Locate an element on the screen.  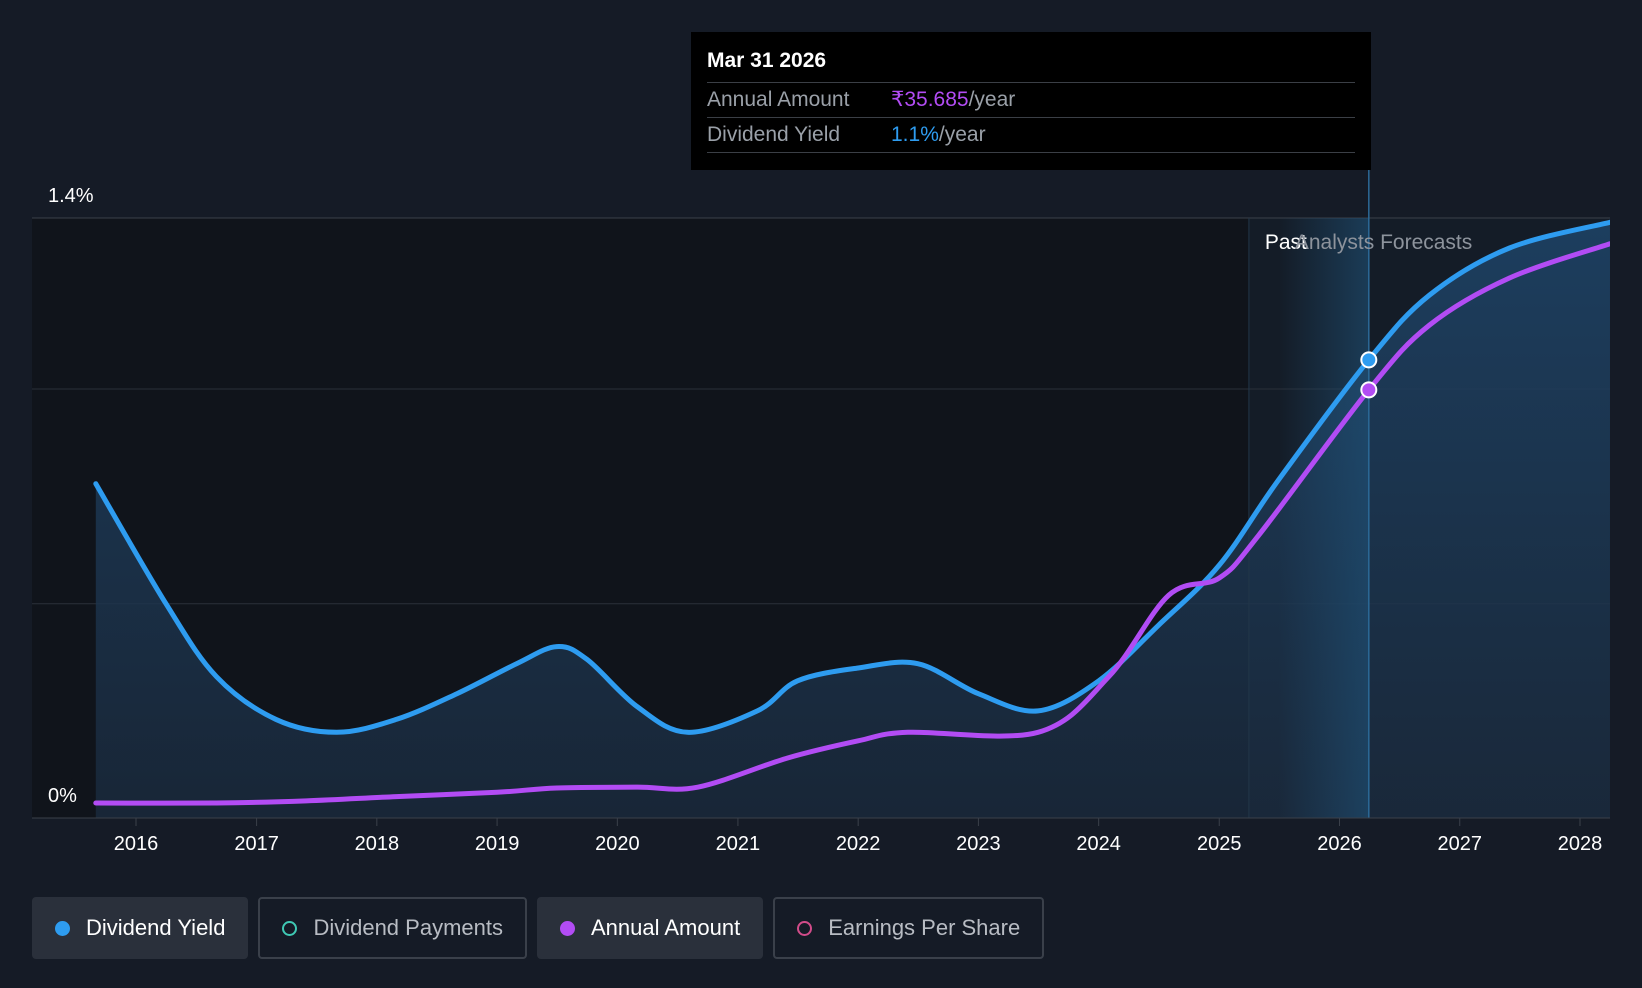
x-tick-label: 2017 is located at coordinates (256, 844).